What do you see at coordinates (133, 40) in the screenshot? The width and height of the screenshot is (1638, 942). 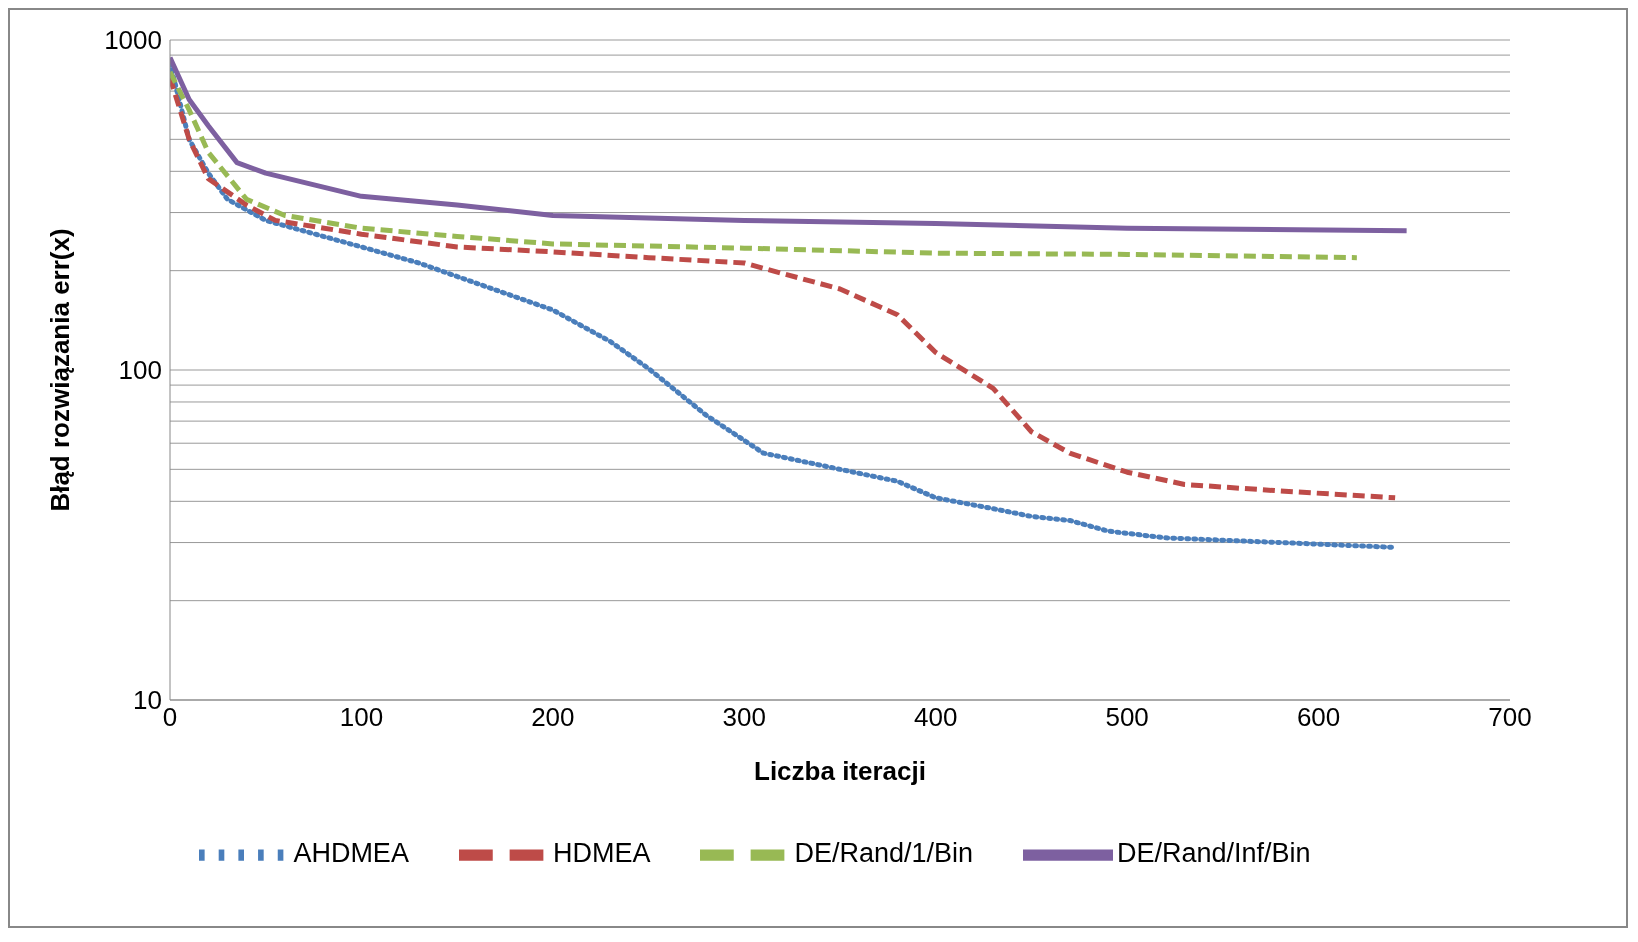 I see `y-tick-label: 1000` at bounding box center [133, 40].